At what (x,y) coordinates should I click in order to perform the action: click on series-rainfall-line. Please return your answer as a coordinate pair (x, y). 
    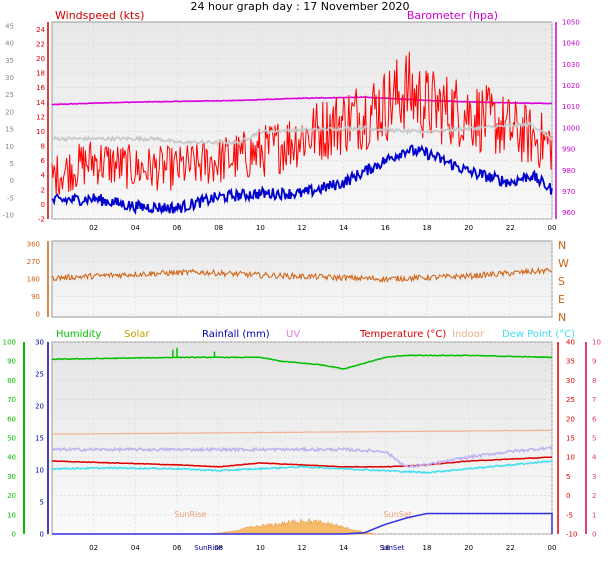
    Looking at the image, I should click on (302, 523).